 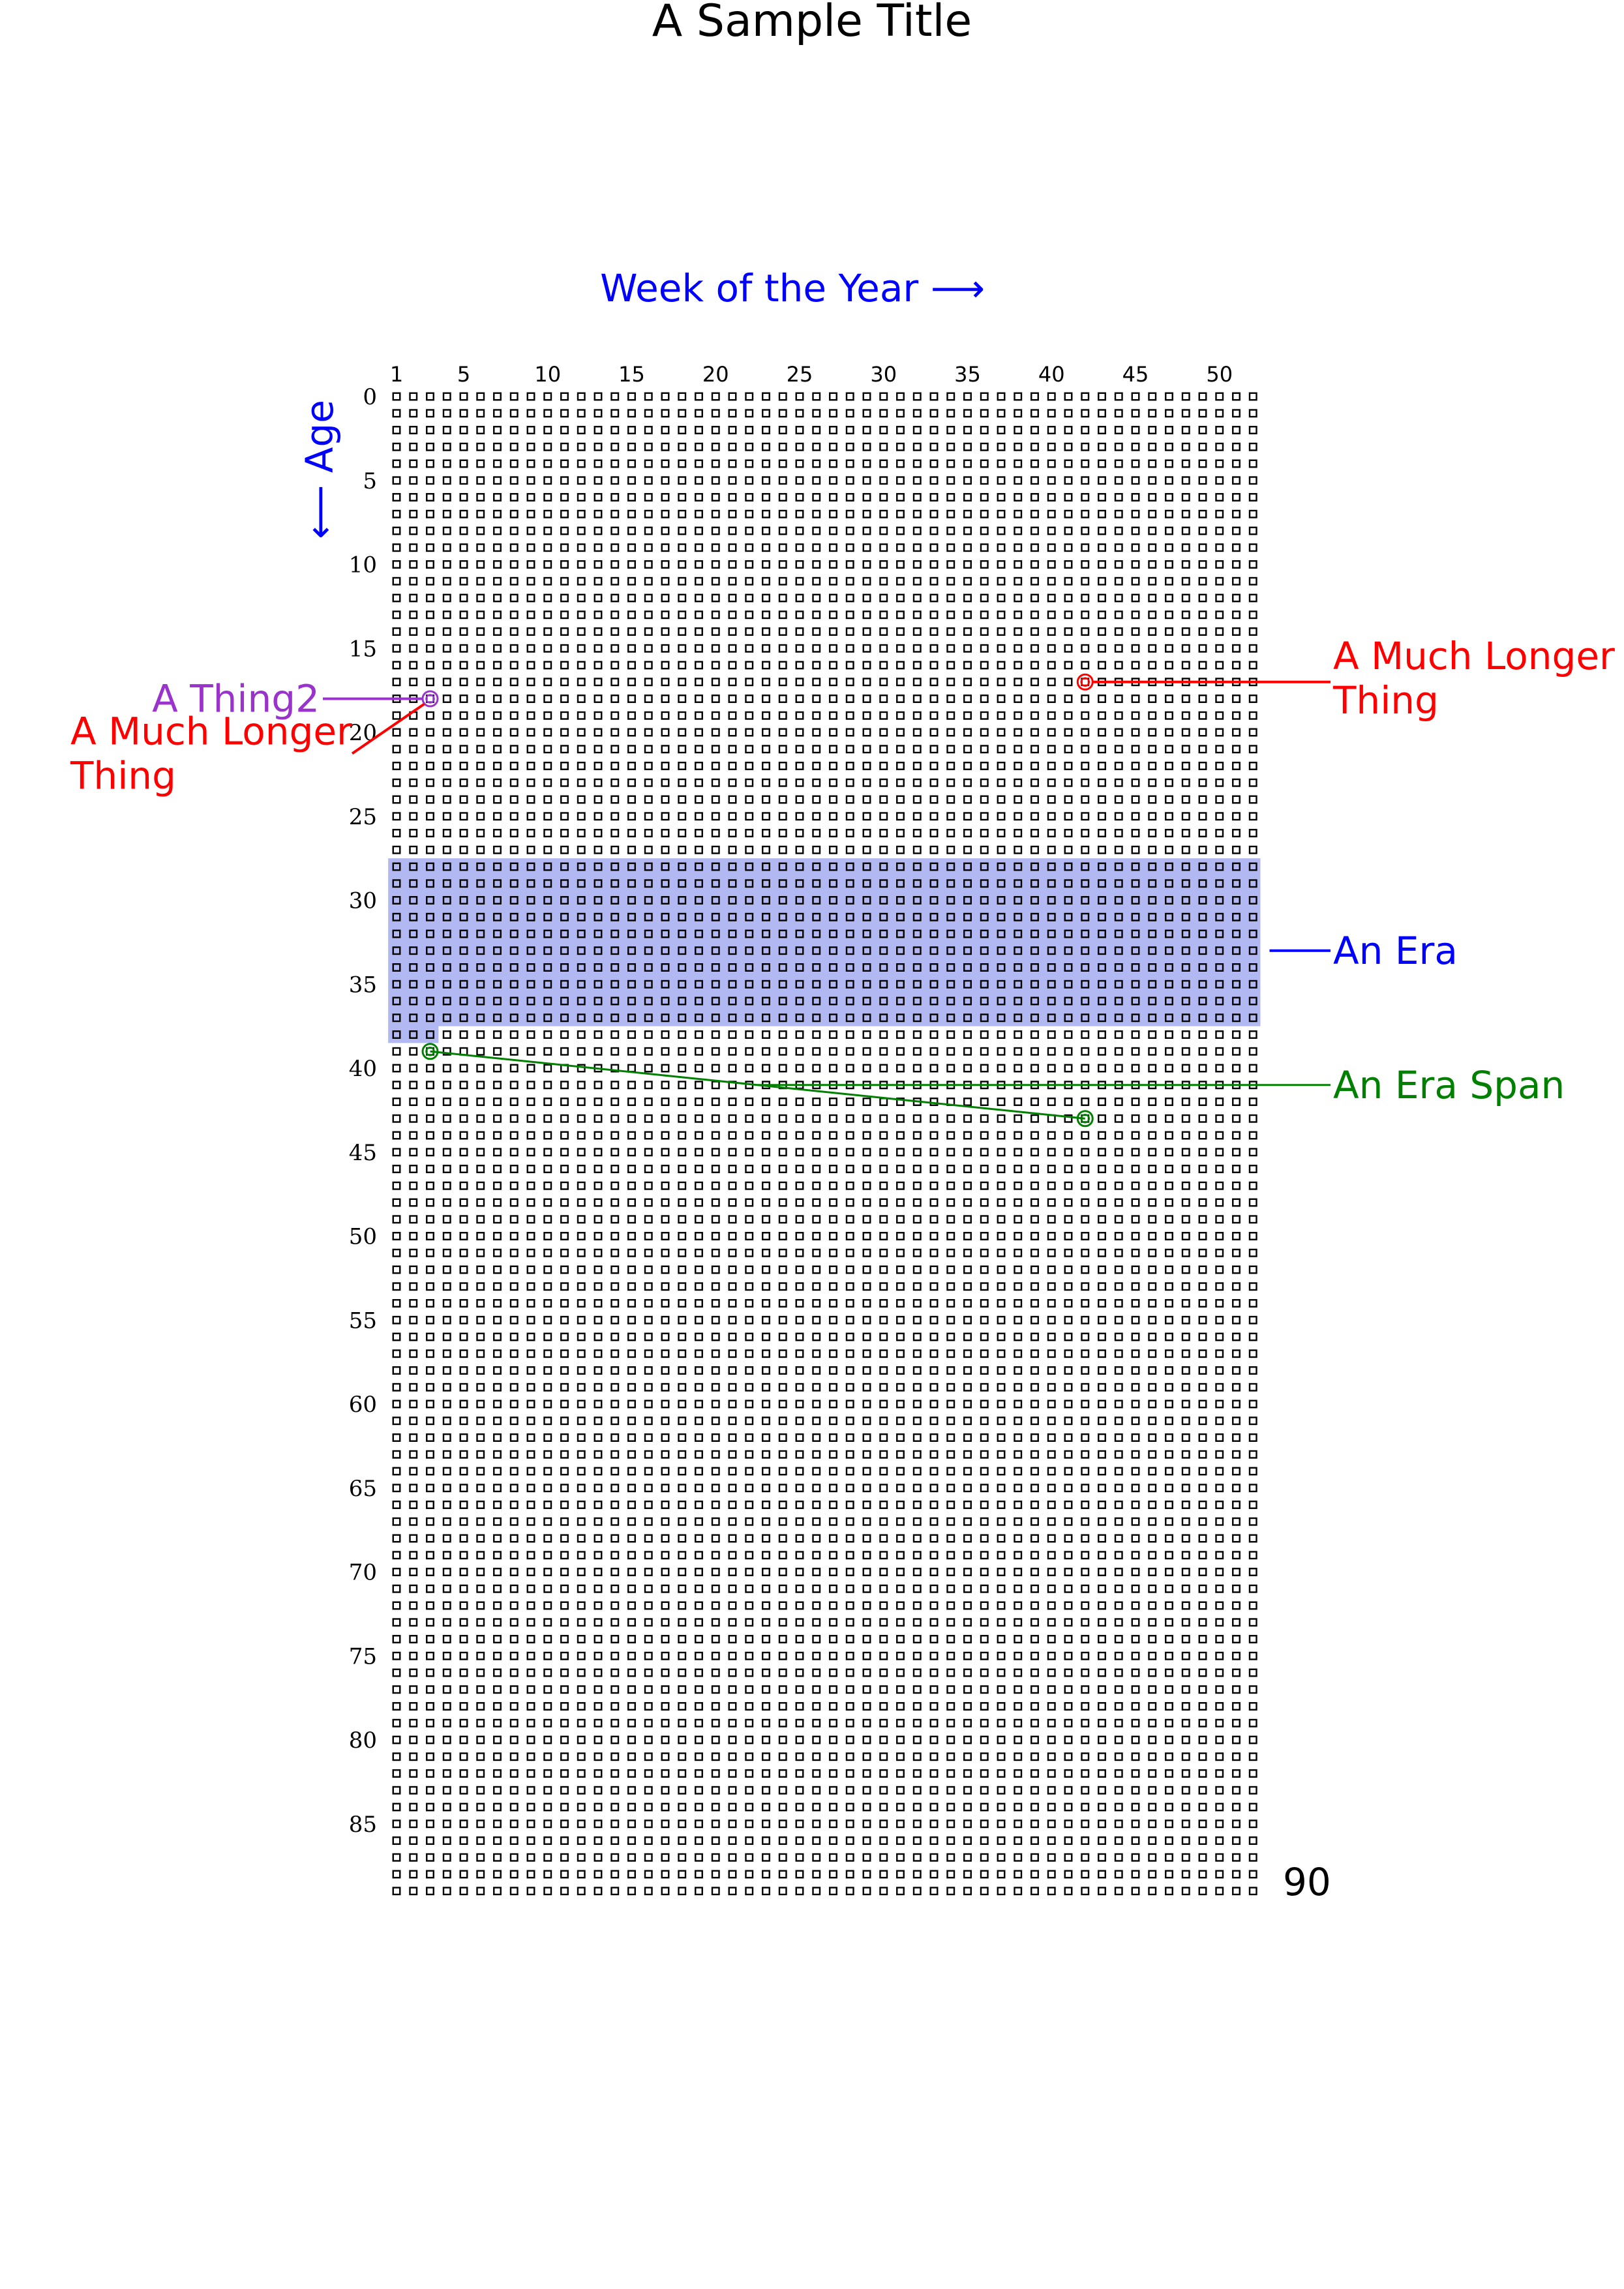 I want to click on svg-text: ⟵ Age, so click(x=319, y=469).